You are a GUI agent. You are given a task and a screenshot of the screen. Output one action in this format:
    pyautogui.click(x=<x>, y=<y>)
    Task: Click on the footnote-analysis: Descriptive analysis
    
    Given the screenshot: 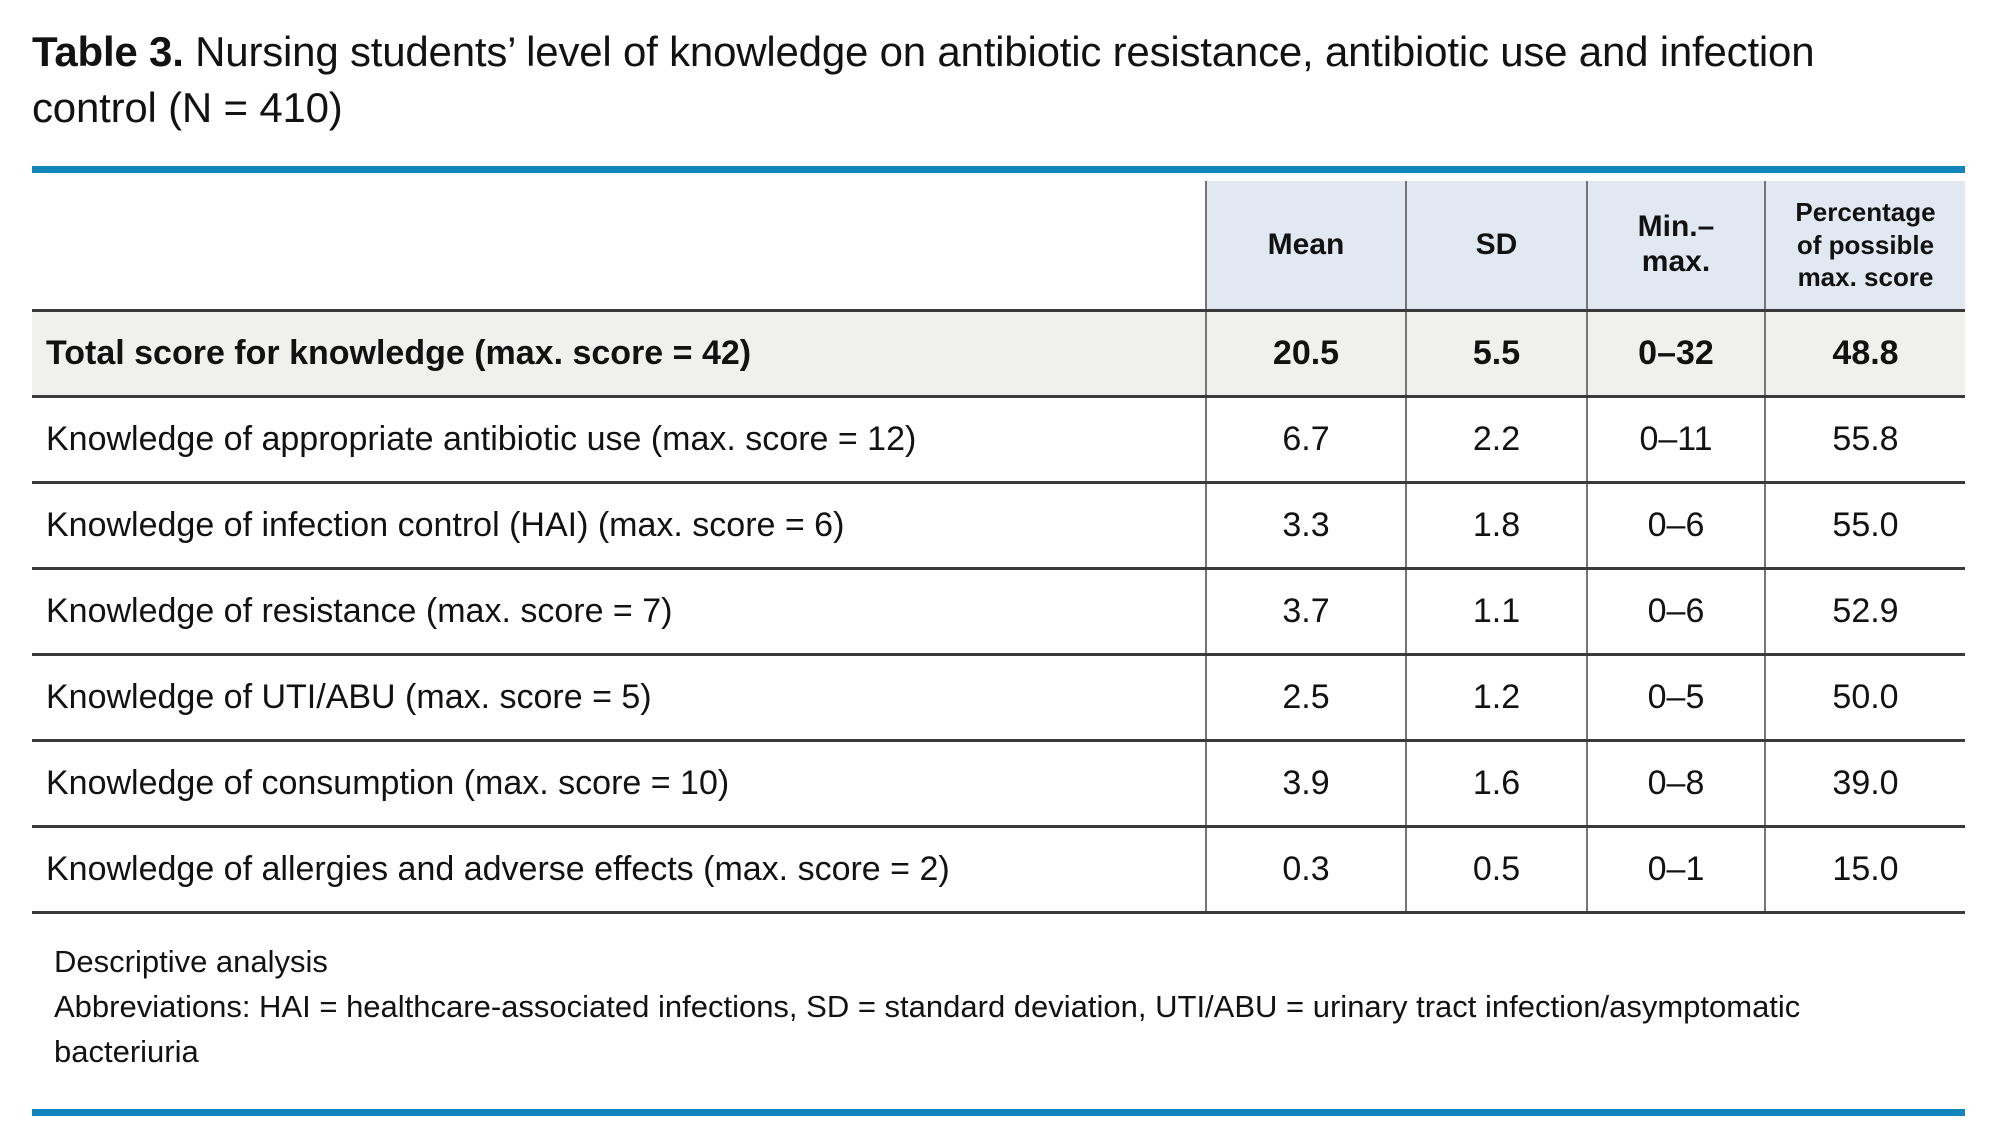 What is the action you would take?
    pyautogui.click(x=191, y=962)
    